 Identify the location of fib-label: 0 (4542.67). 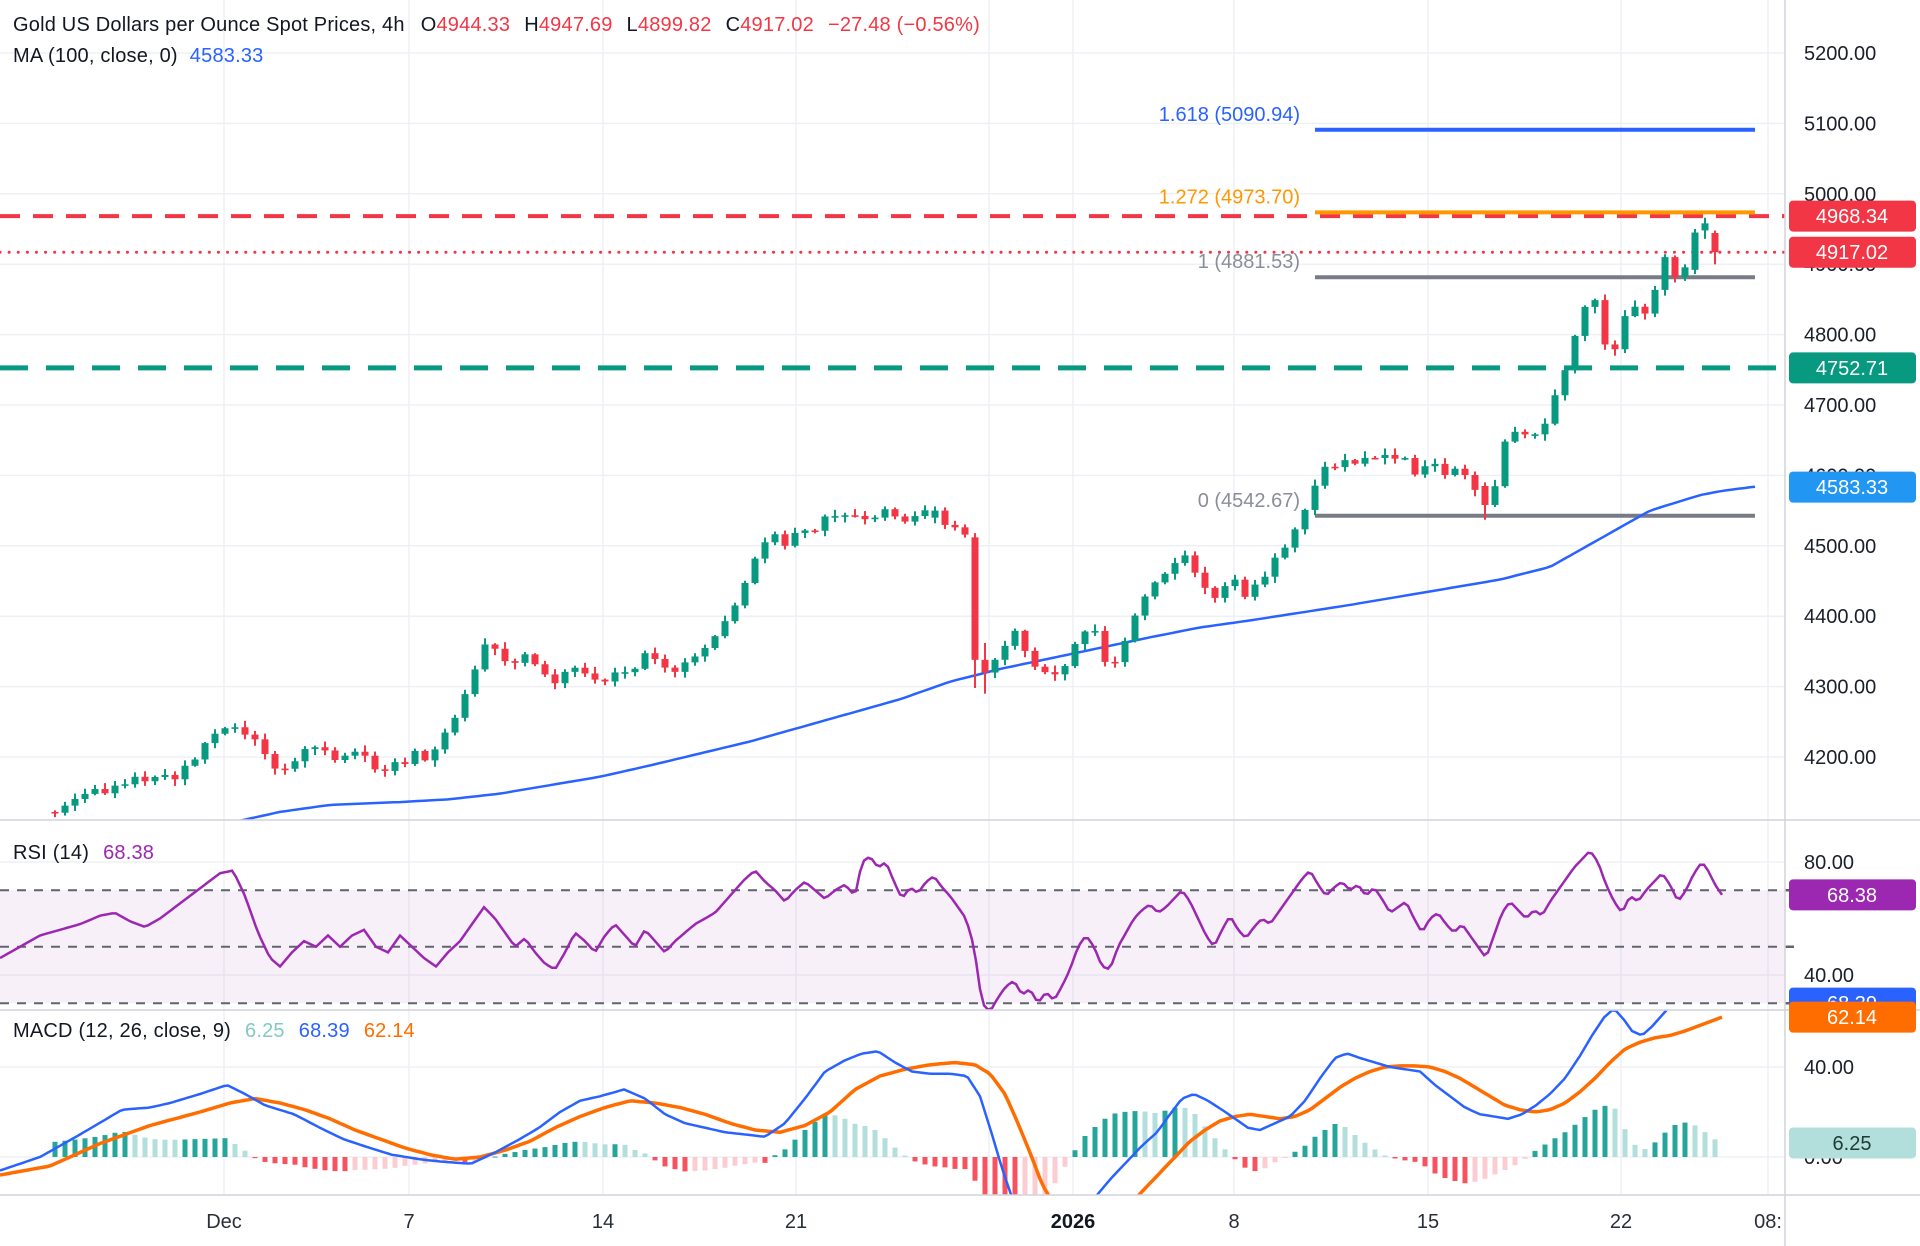
(1249, 501).